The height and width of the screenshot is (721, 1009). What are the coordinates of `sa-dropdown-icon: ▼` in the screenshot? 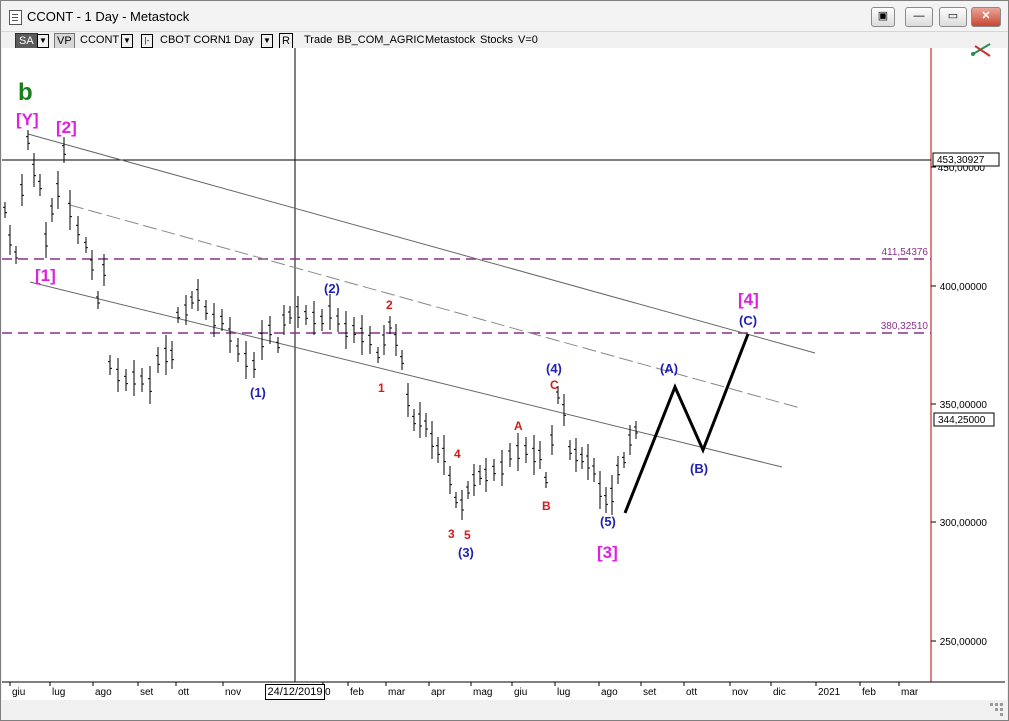 It's located at (43, 41).